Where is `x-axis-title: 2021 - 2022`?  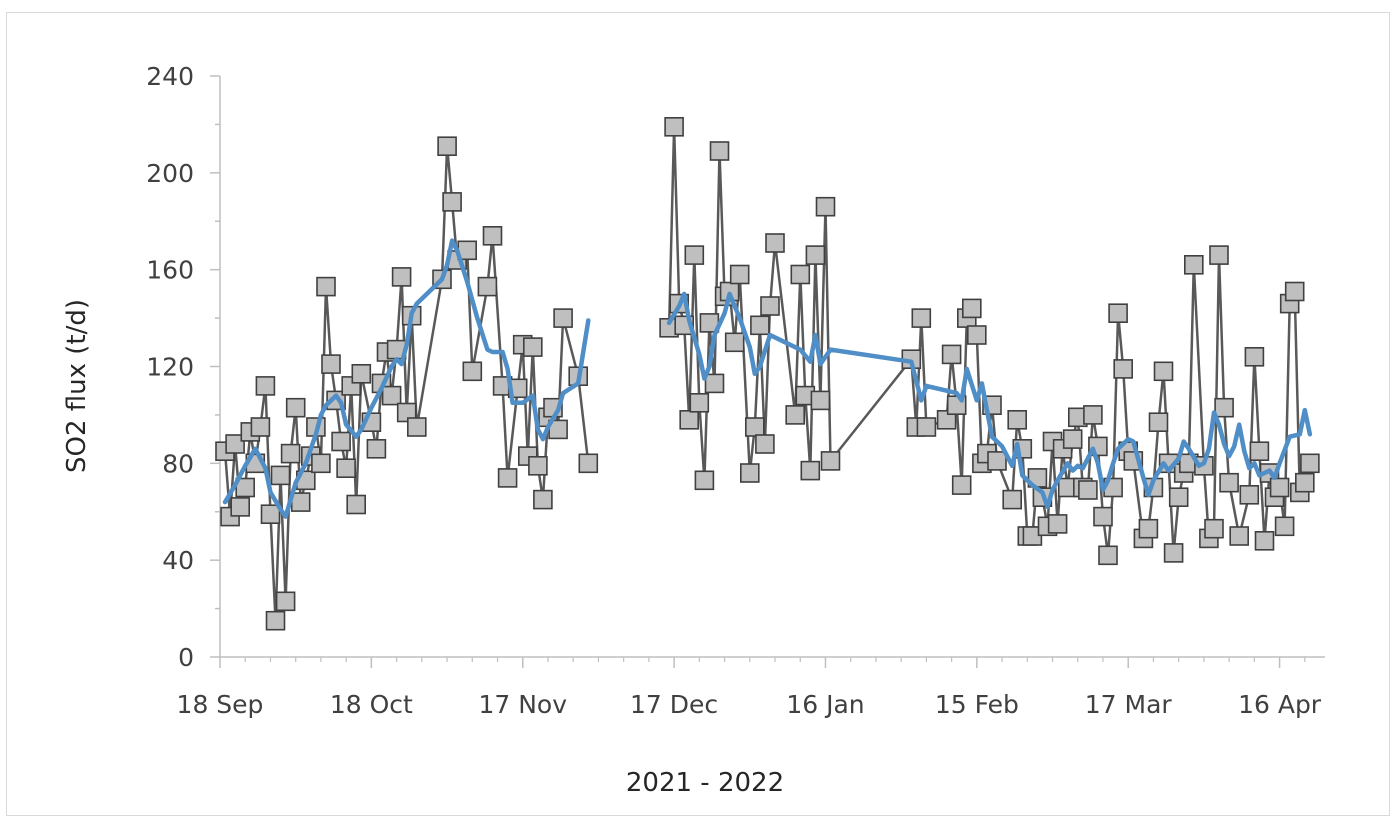
x-axis-title: 2021 - 2022 is located at coordinates (705, 783).